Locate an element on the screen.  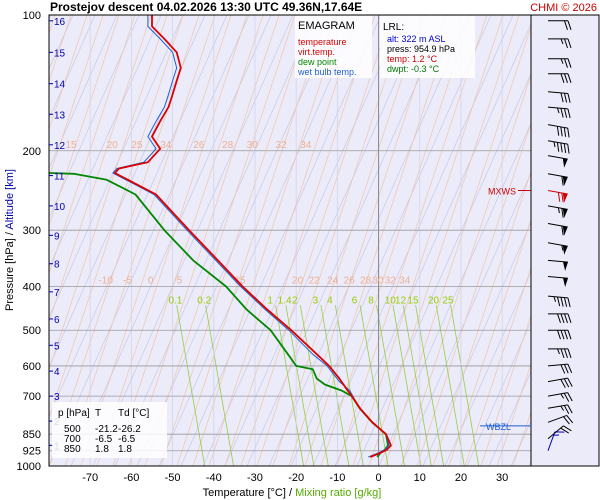
wind-barbs is located at coordinates (560, 235).